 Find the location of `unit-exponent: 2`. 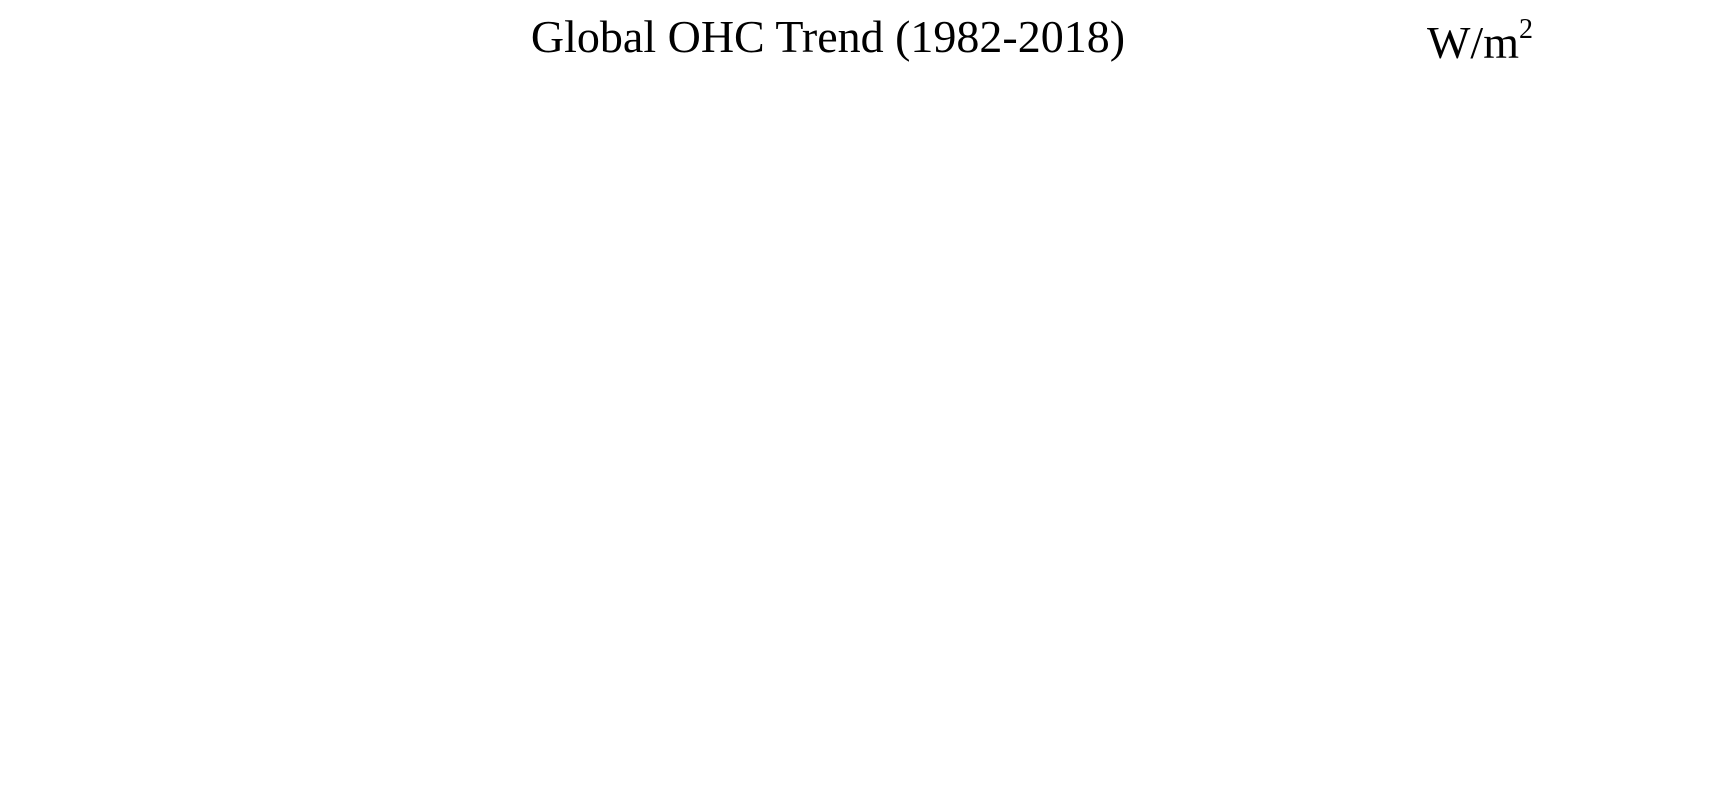

unit-exponent: 2 is located at coordinates (1526, 29).